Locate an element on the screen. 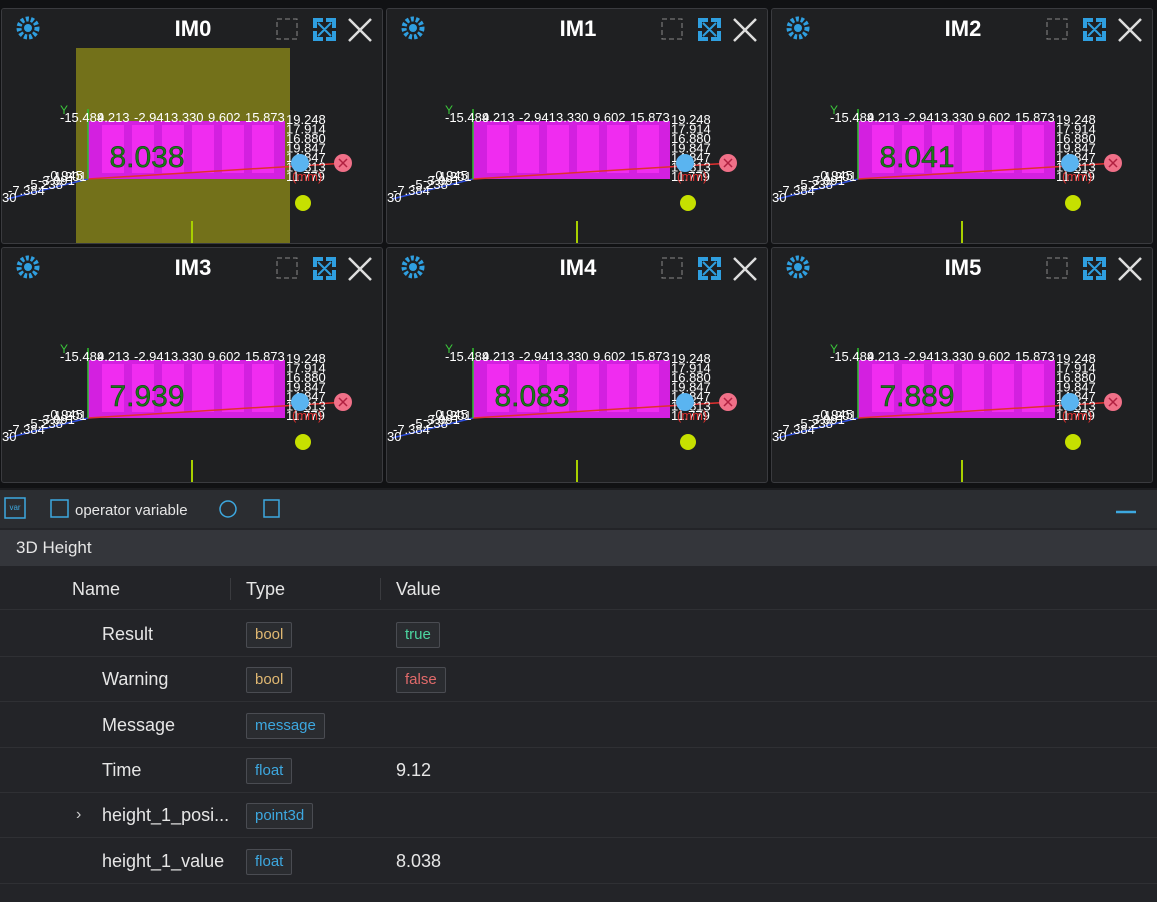 The height and width of the screenshot is (902, 1157). variable-name: Warning is located at coordinates (135, 679).